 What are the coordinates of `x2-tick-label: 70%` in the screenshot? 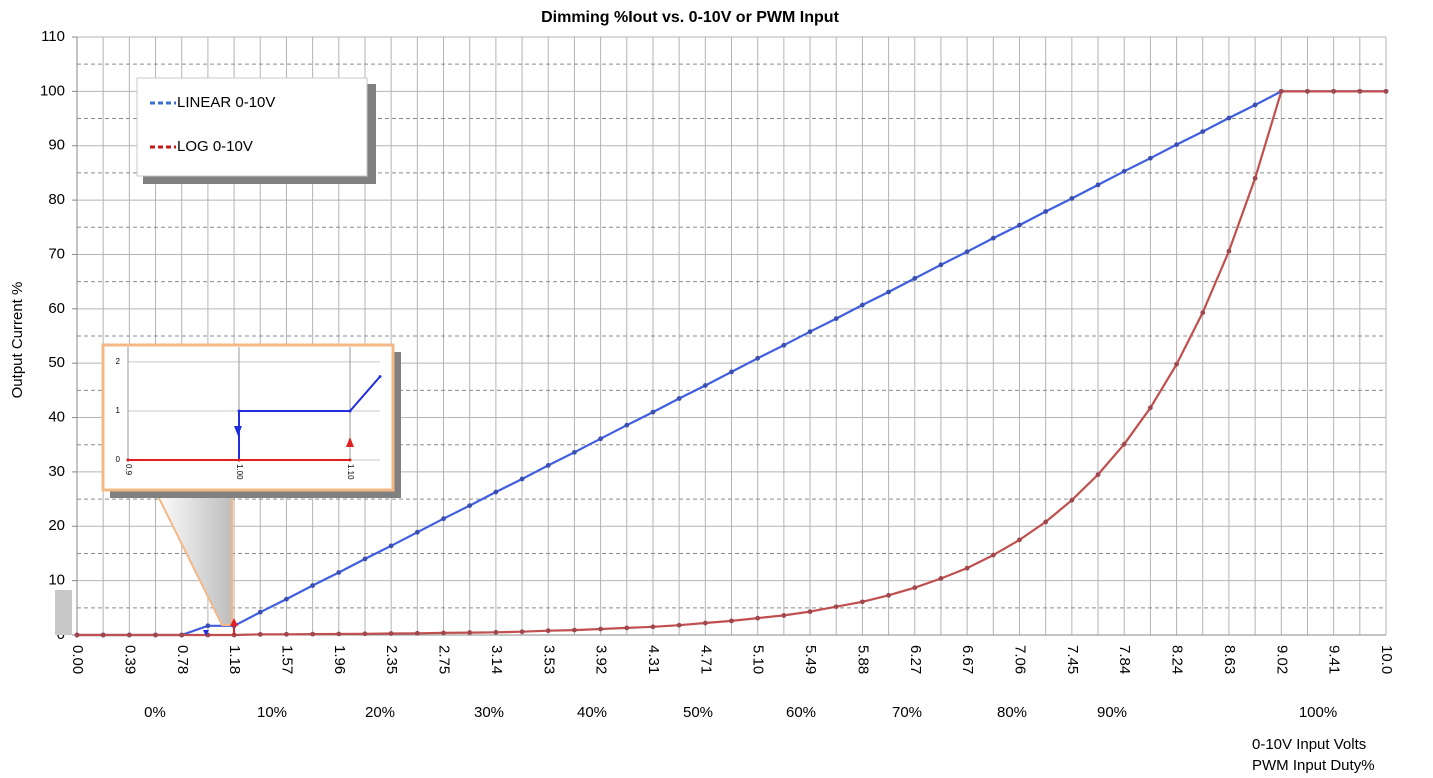 It's located at (907, 712).